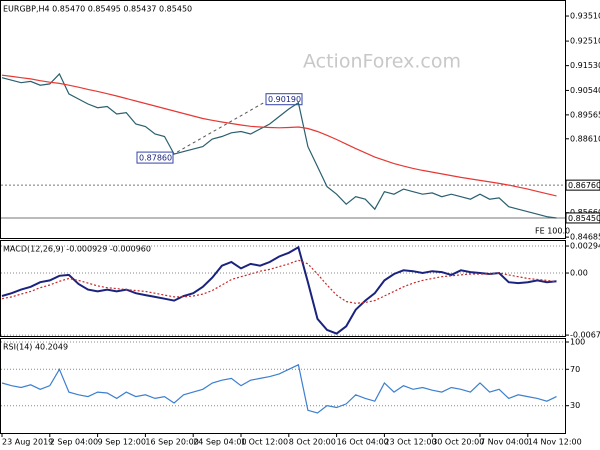 The image size is (600, 450). I want to click on y-tick-label: 0.91530, so click(585, 65).